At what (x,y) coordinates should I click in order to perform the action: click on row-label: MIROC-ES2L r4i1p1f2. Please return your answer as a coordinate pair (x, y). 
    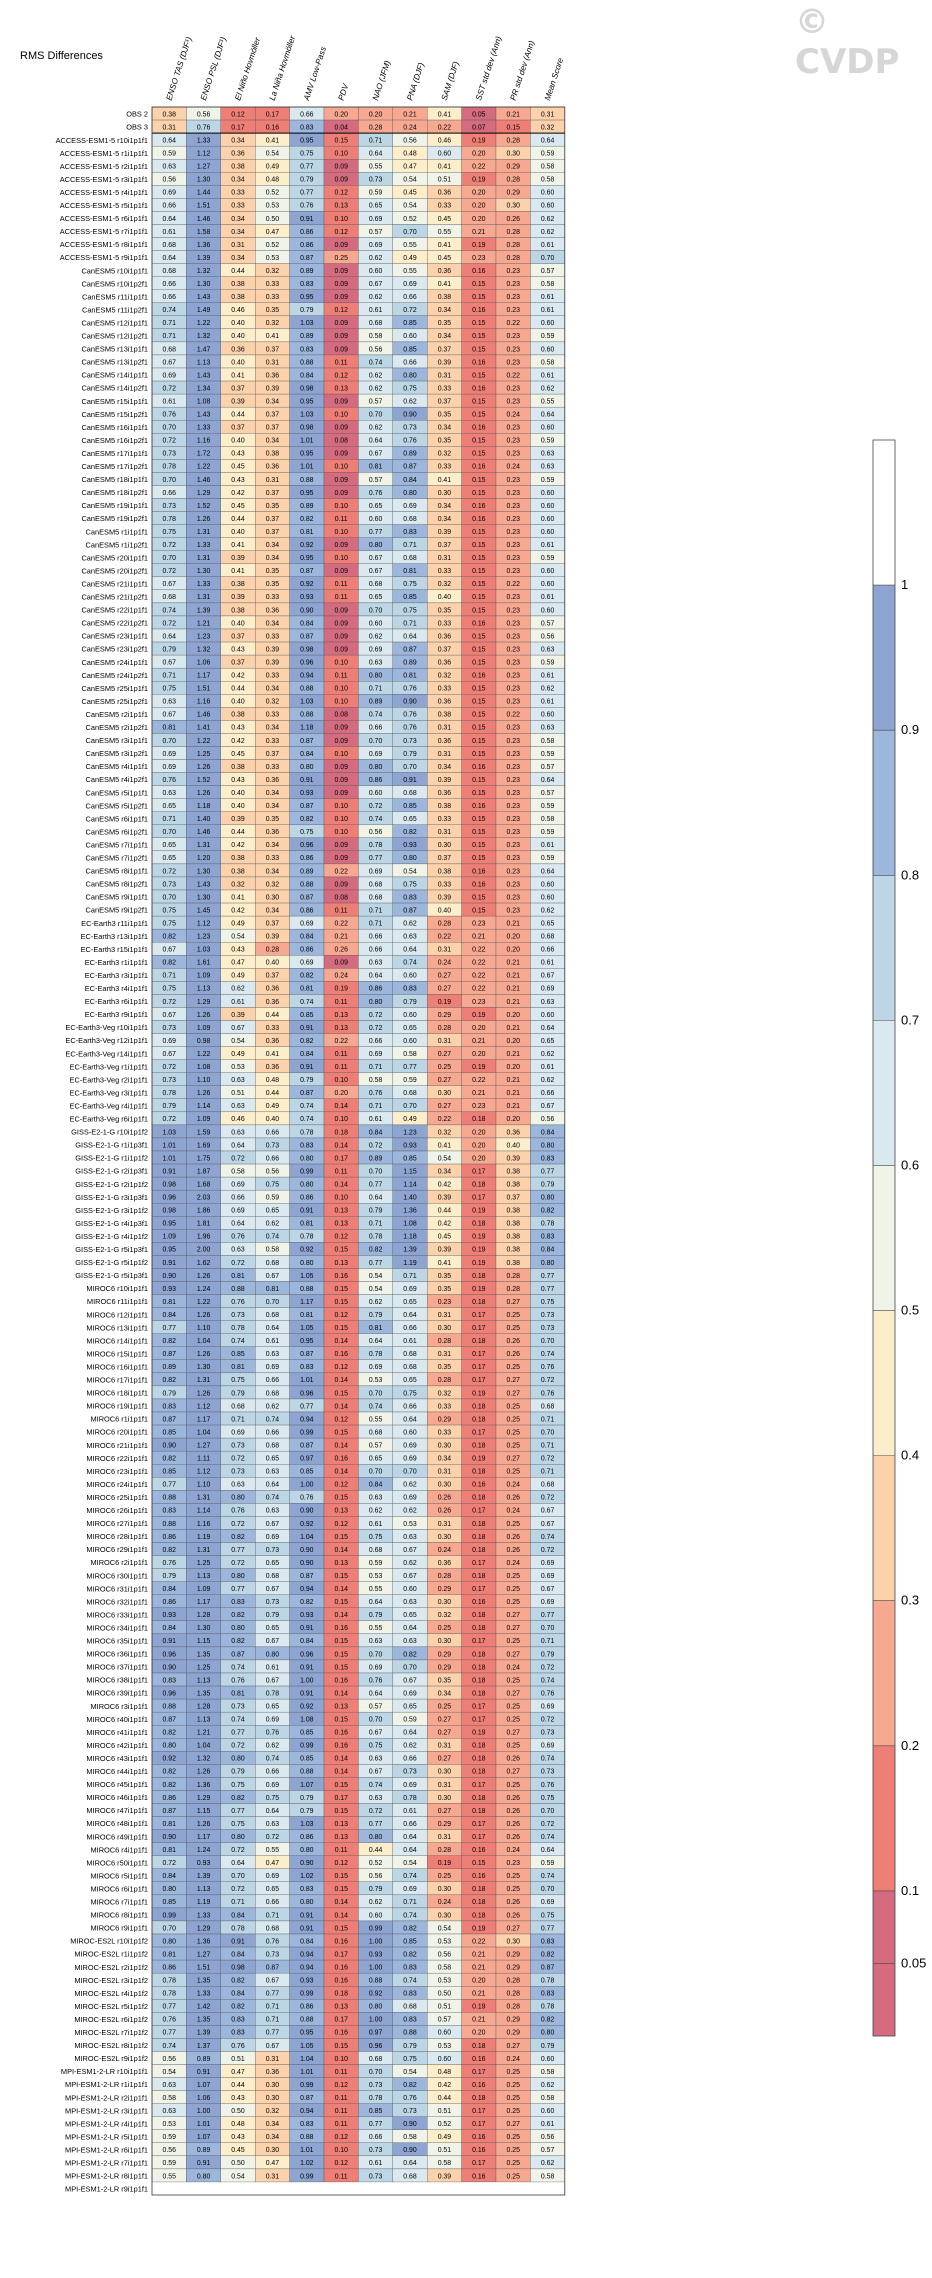
    Looking at the image, I should click on (111, 1993).